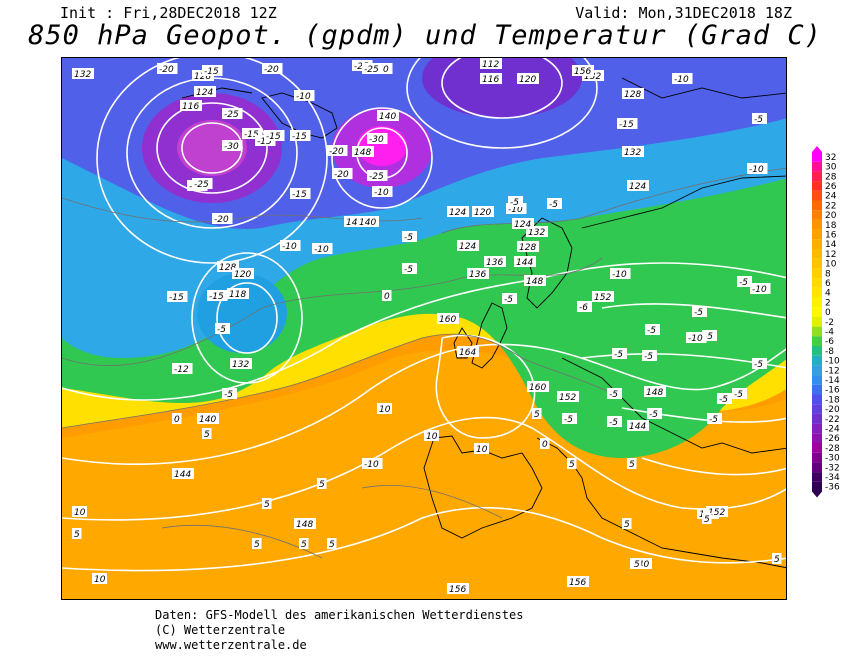 This screenshot has height=657, width=850. I want to click on scale-label: -16, so click(832, 391).